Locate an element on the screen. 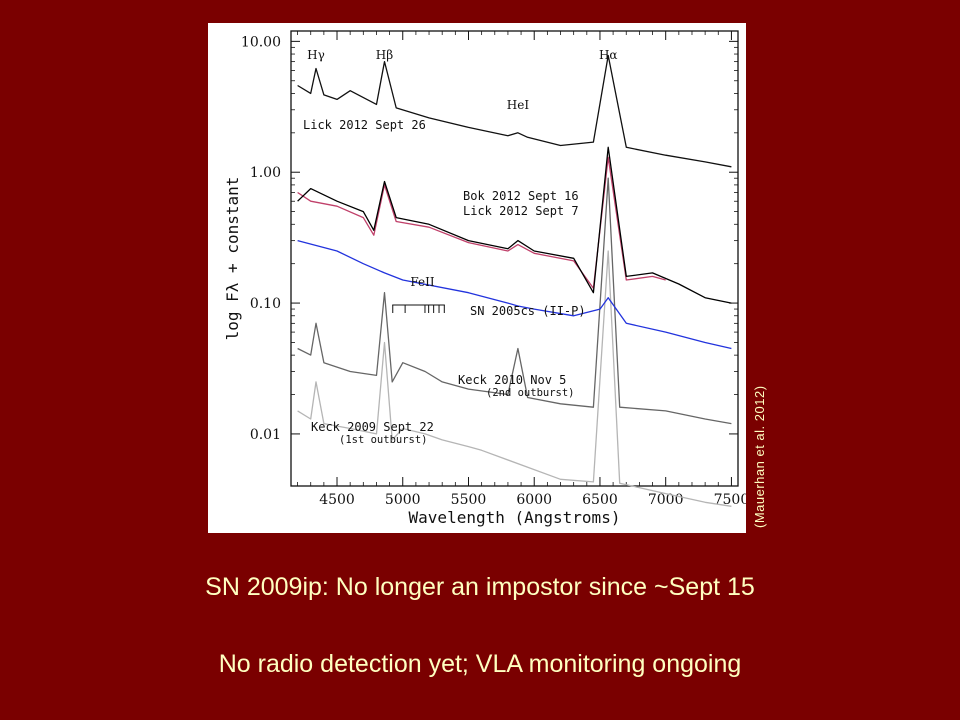 Image resolution: width=960 pixels, height=720 pixels. y-axis-label: log Fλ + constant is located at coordinates (232, 259).